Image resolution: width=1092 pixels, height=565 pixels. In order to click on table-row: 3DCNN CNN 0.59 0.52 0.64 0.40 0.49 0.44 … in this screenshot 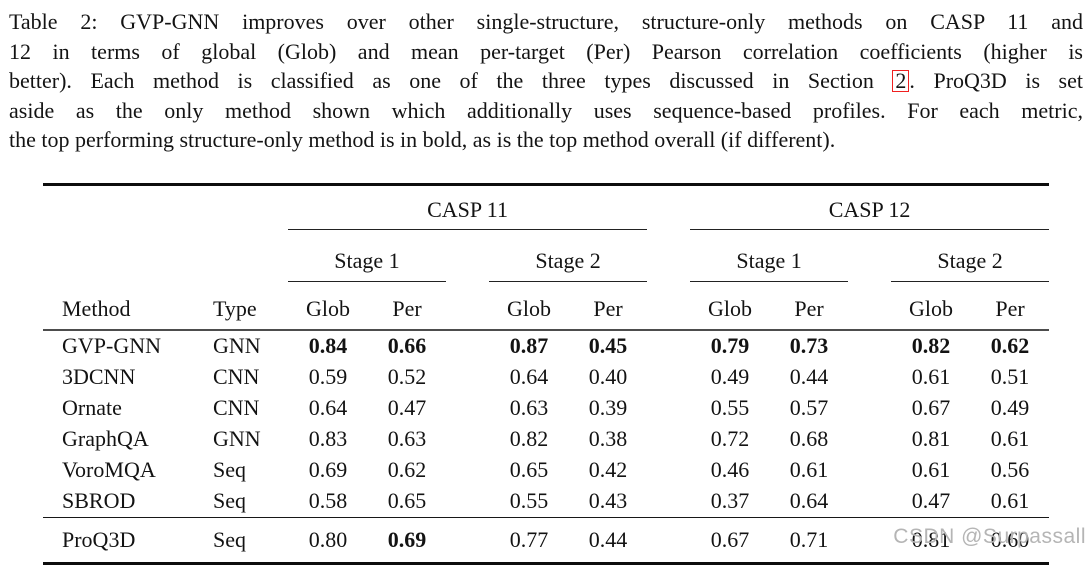, I will do `click(546, 377)`.